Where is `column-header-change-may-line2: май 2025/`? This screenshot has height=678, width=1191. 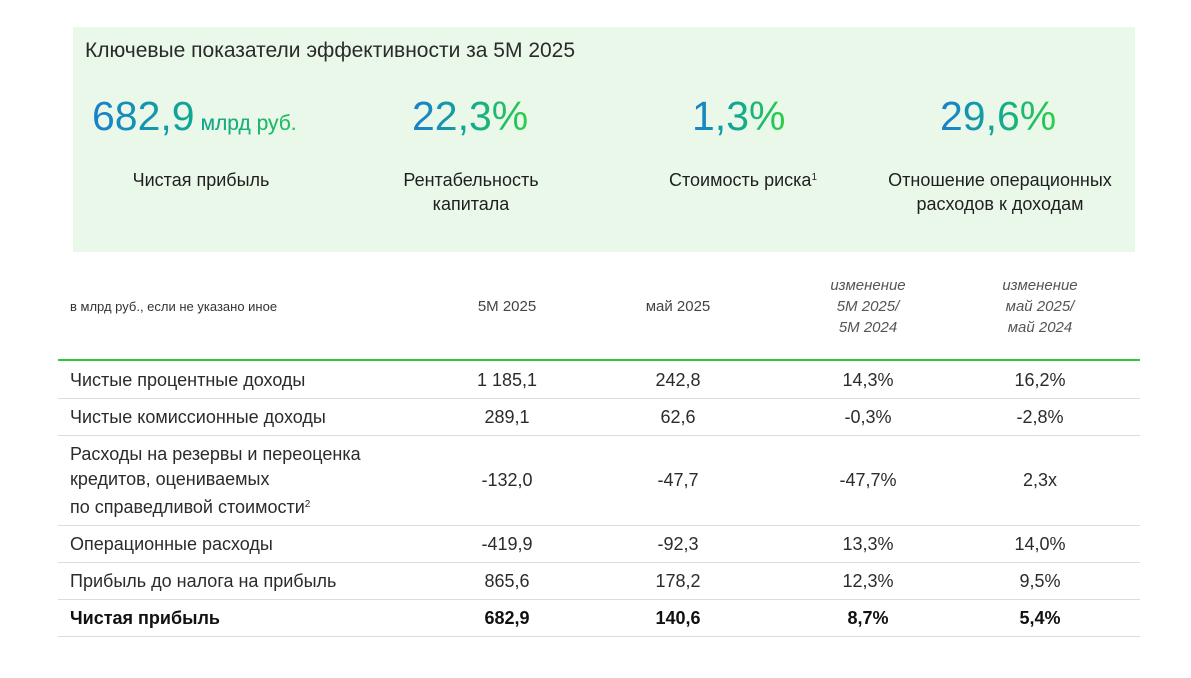
column-header-change-may-line2: май 2025/ is located at coordinates (1040, 306).